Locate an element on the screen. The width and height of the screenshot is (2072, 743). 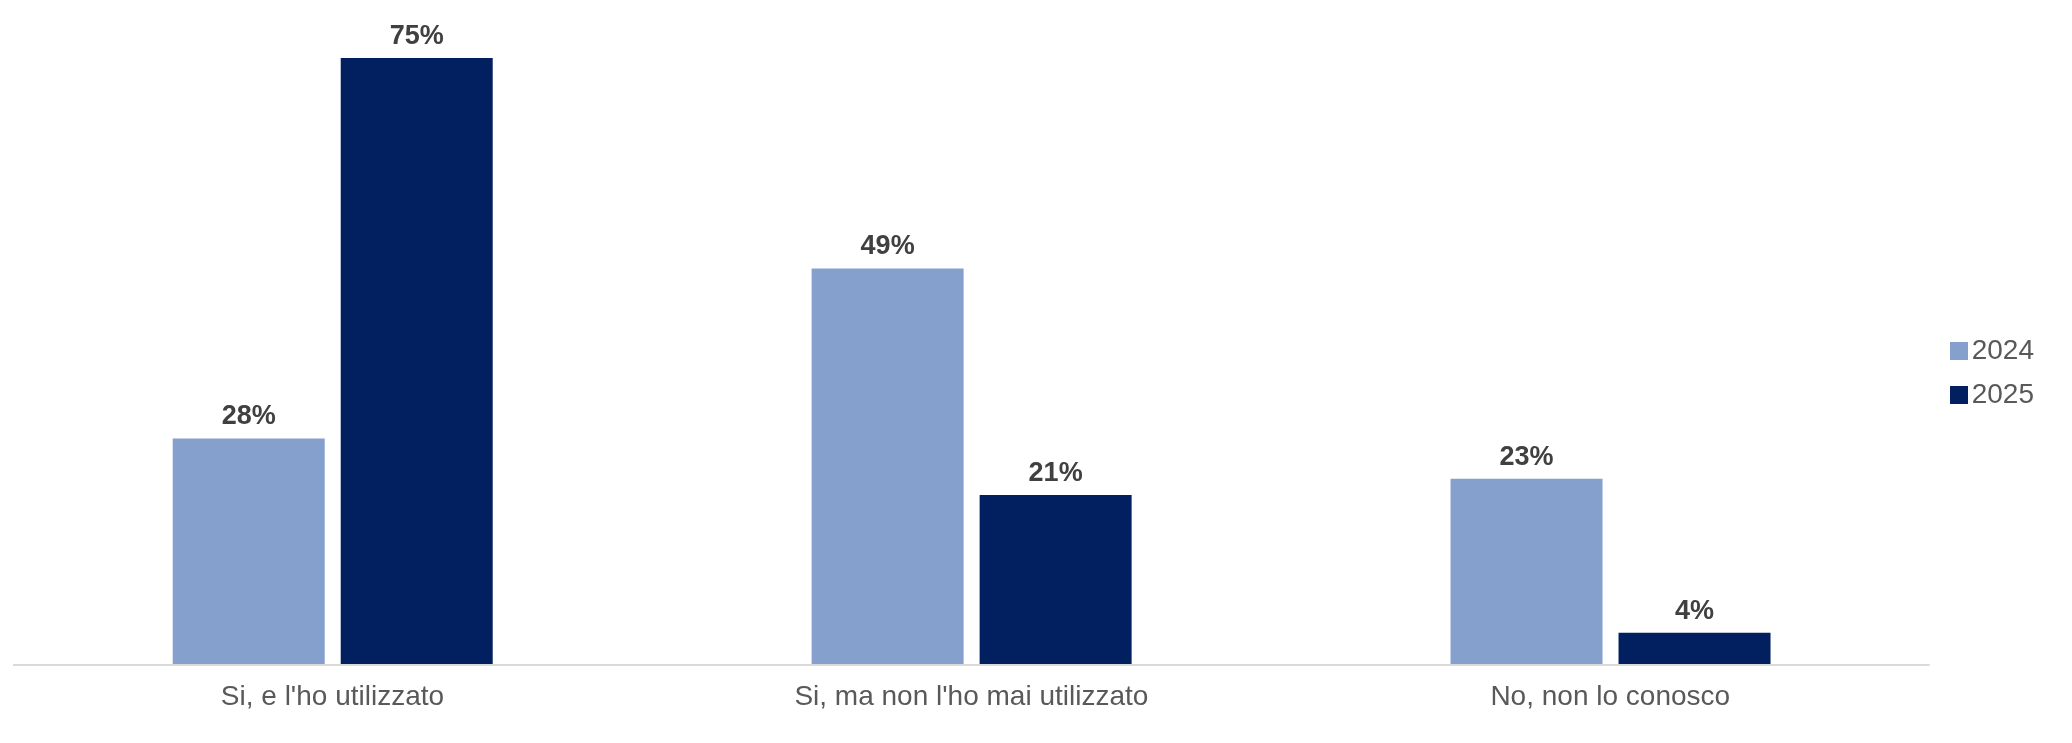
legend-label: 2025 is located at coordinates (2002, 393).